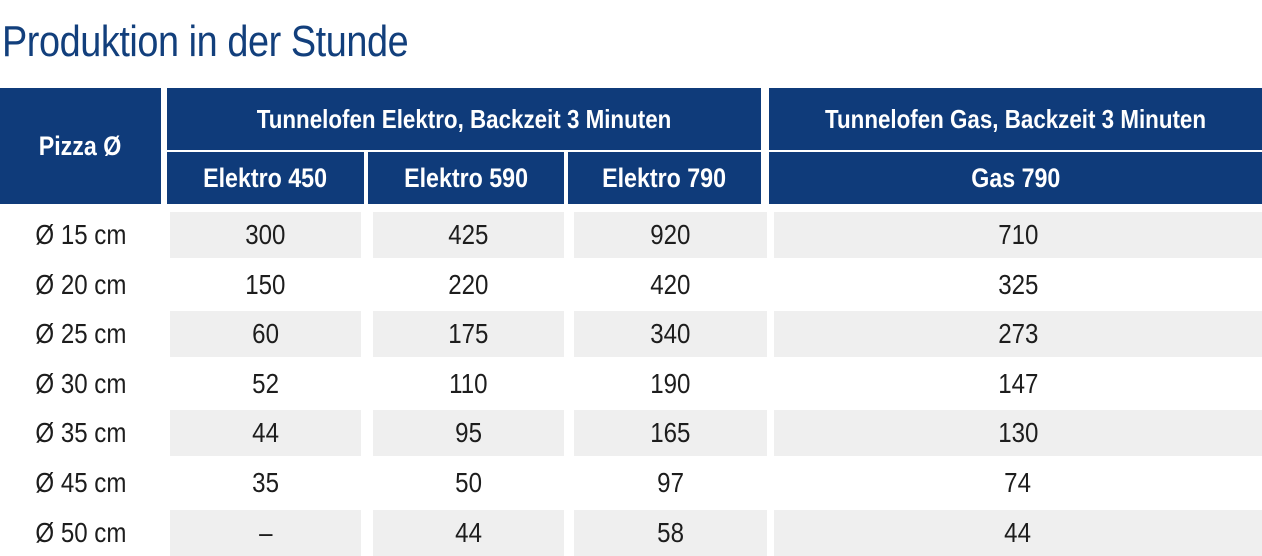  Describe the element at coordinates (468, 433) in the screenshot. I see `table-cell-elektro-590: 95` at that location.